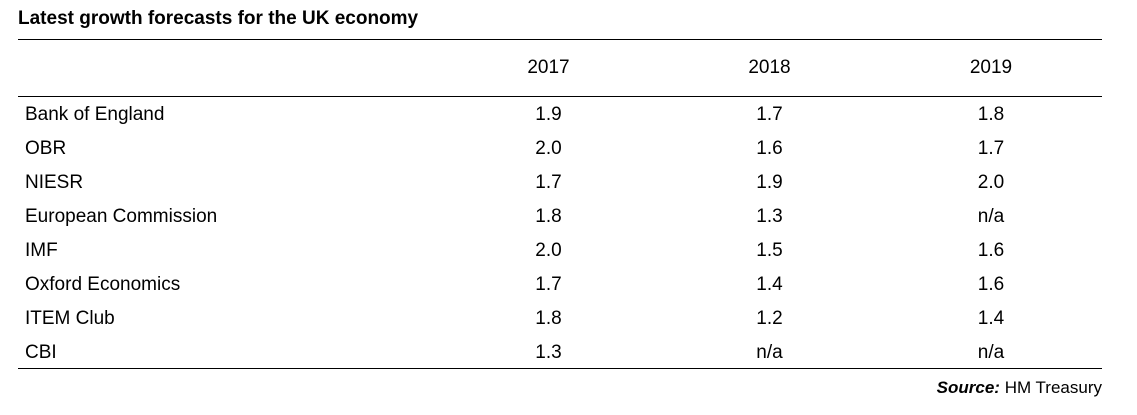 The width and height of the screenshot is (1137, 415). Describe the element at coordinates (968, 387) in the screenshot. I see `source-label: Source:` at that location.